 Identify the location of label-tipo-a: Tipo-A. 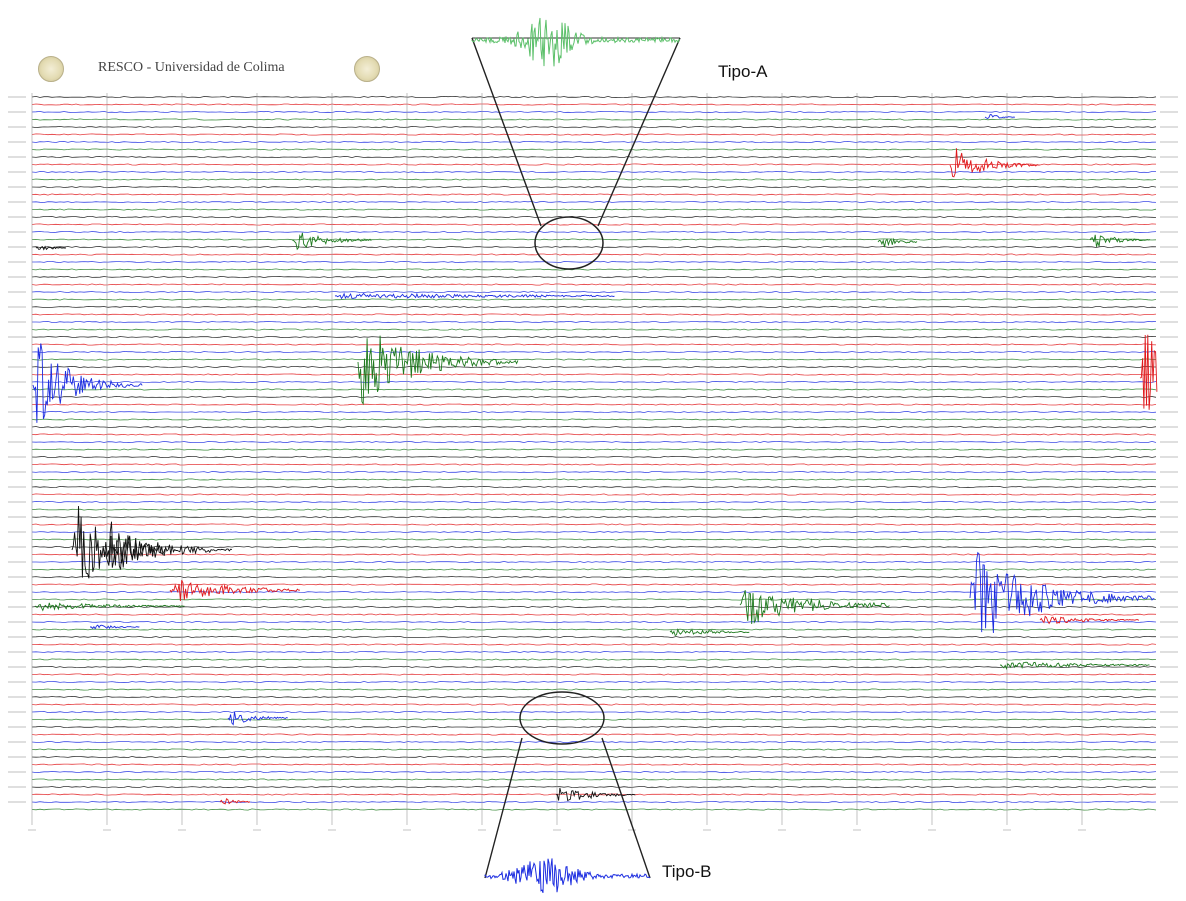
(743, 71).